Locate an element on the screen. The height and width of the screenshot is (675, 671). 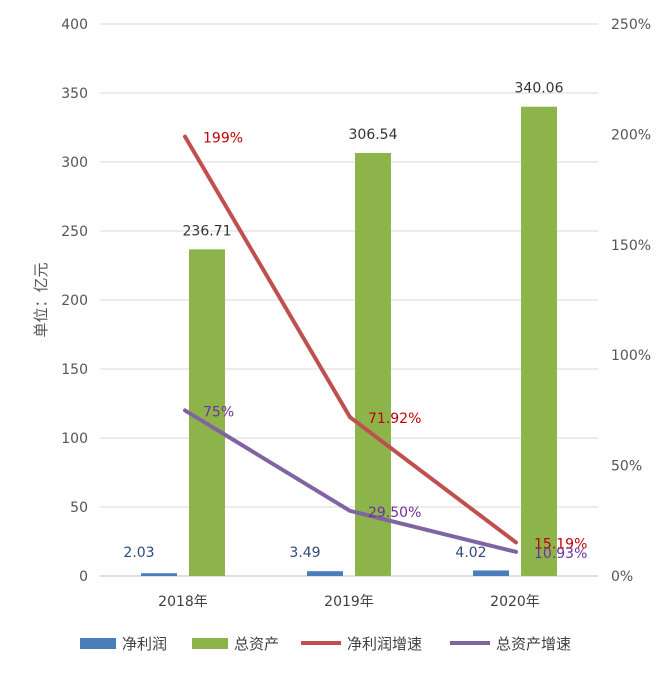
left-tick-label: 100 is located at coordinates (74, 439).